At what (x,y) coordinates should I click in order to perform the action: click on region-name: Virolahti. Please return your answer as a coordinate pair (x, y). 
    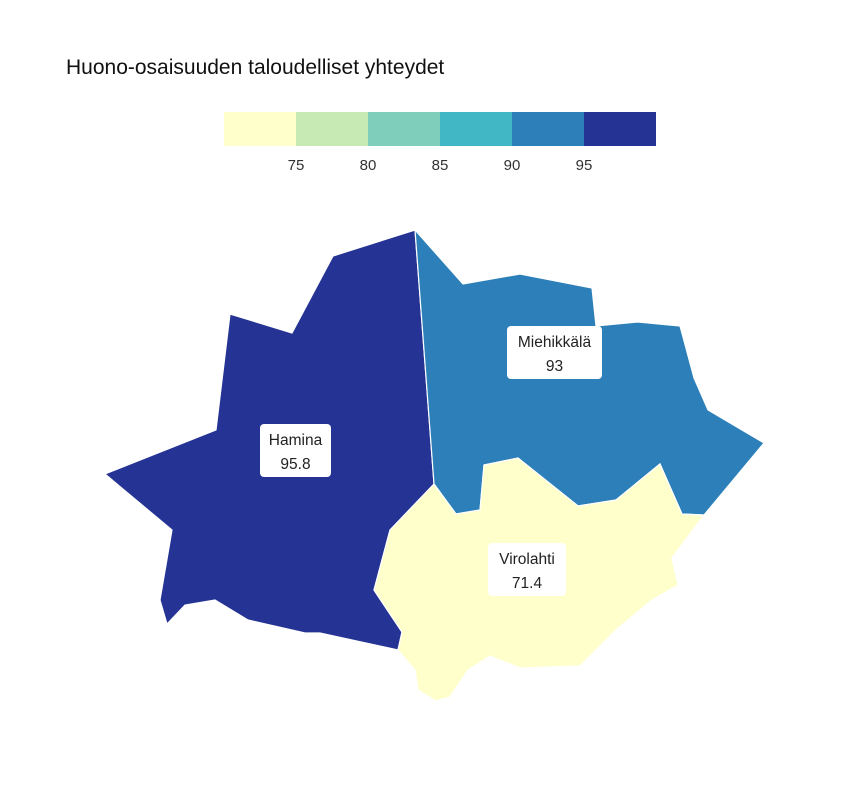
    Looking at the image, I should click on (527, 559).